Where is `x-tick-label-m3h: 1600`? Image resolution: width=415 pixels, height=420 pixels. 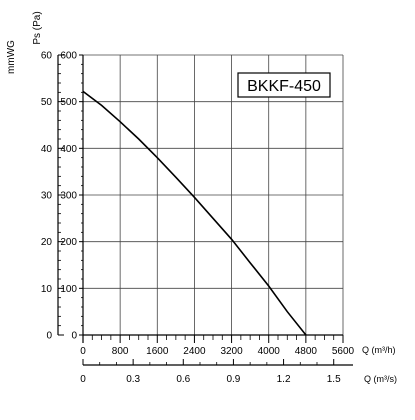
x-tick-label-m3h: 1600 is located at coordinates (157, 351).